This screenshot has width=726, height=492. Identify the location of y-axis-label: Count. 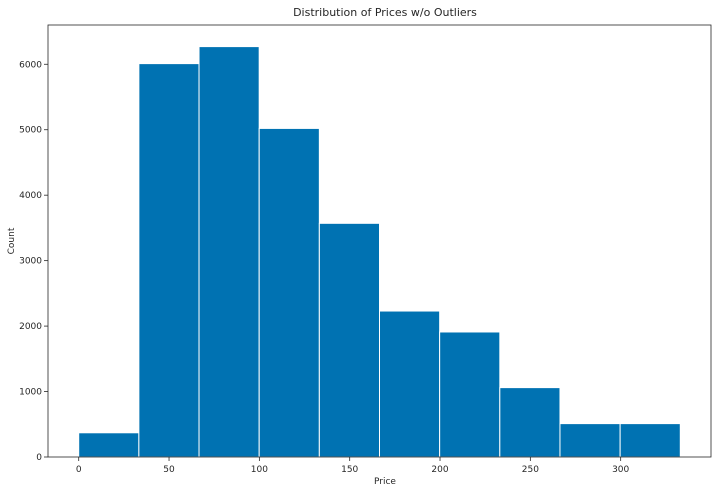
(12, 240).